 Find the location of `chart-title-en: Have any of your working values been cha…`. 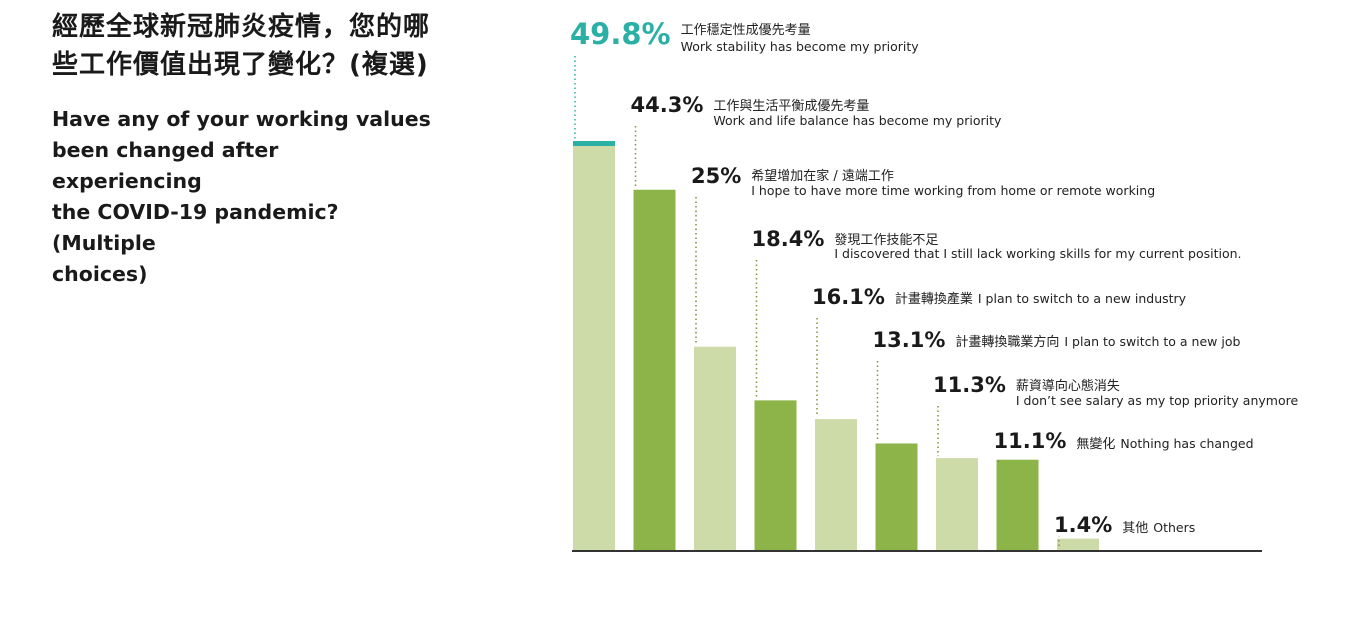

chart-title-en: Have any of your working values been cha… is located at coordinates (242, 197).